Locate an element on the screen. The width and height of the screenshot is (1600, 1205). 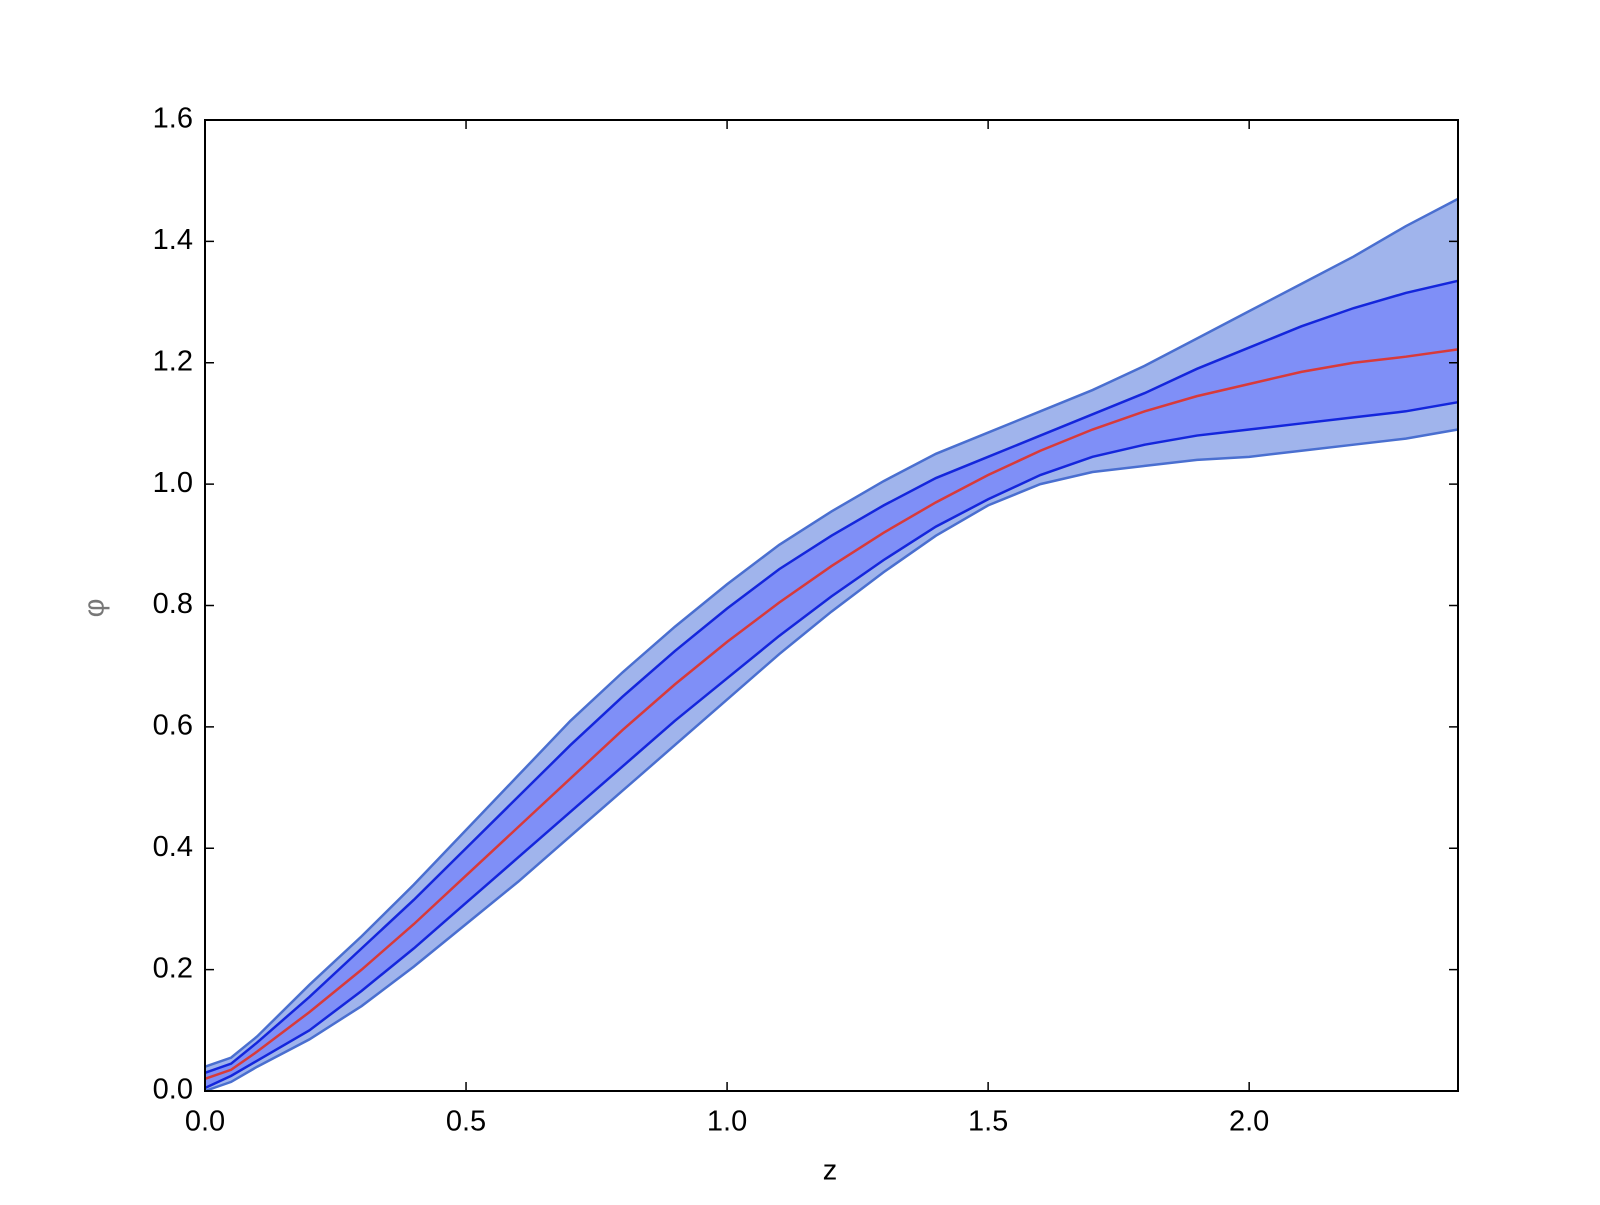
y-tick-label: 1.4 is located at coordinates (173, 240).